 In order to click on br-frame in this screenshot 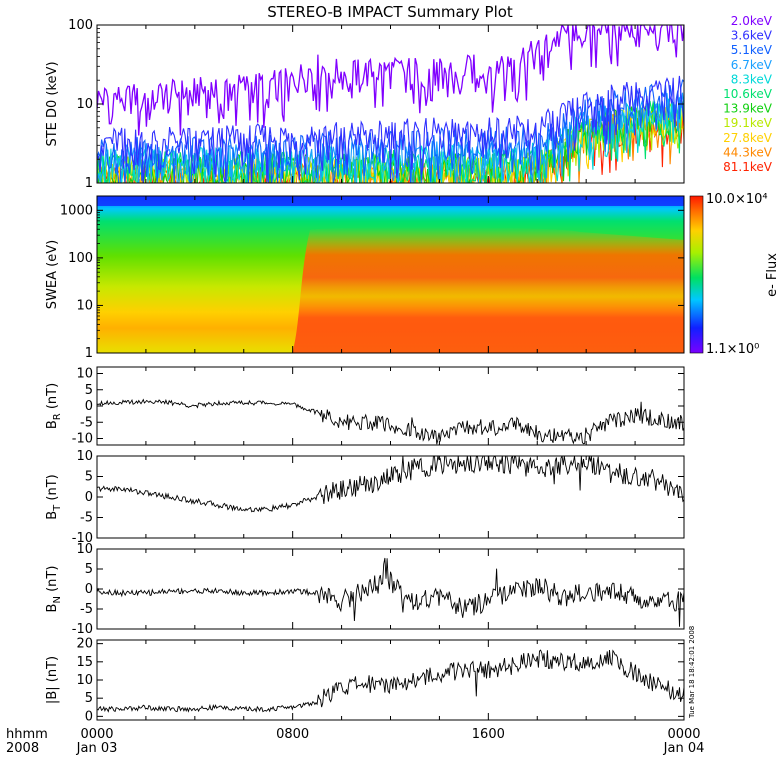, I will do `click(390, 406)`.